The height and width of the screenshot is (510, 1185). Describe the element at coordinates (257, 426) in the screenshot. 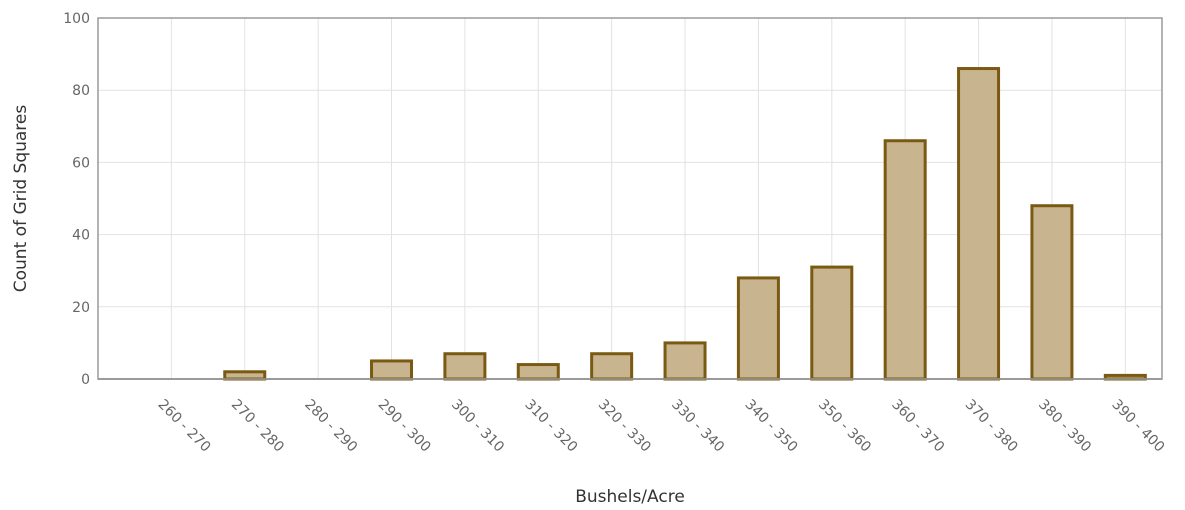

I see `x-tick-label: 270 - 280` at that location.